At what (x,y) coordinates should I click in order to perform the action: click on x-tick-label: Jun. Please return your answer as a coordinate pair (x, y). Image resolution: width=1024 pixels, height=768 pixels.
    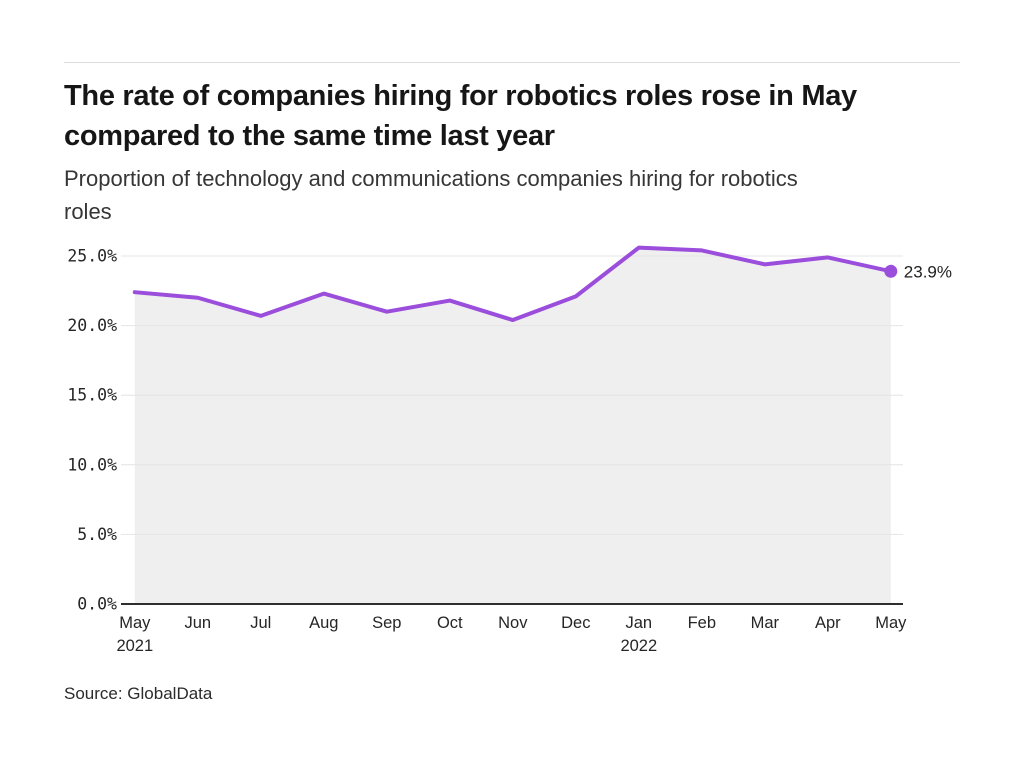
    Looking at the image, I should click on (197, 623).